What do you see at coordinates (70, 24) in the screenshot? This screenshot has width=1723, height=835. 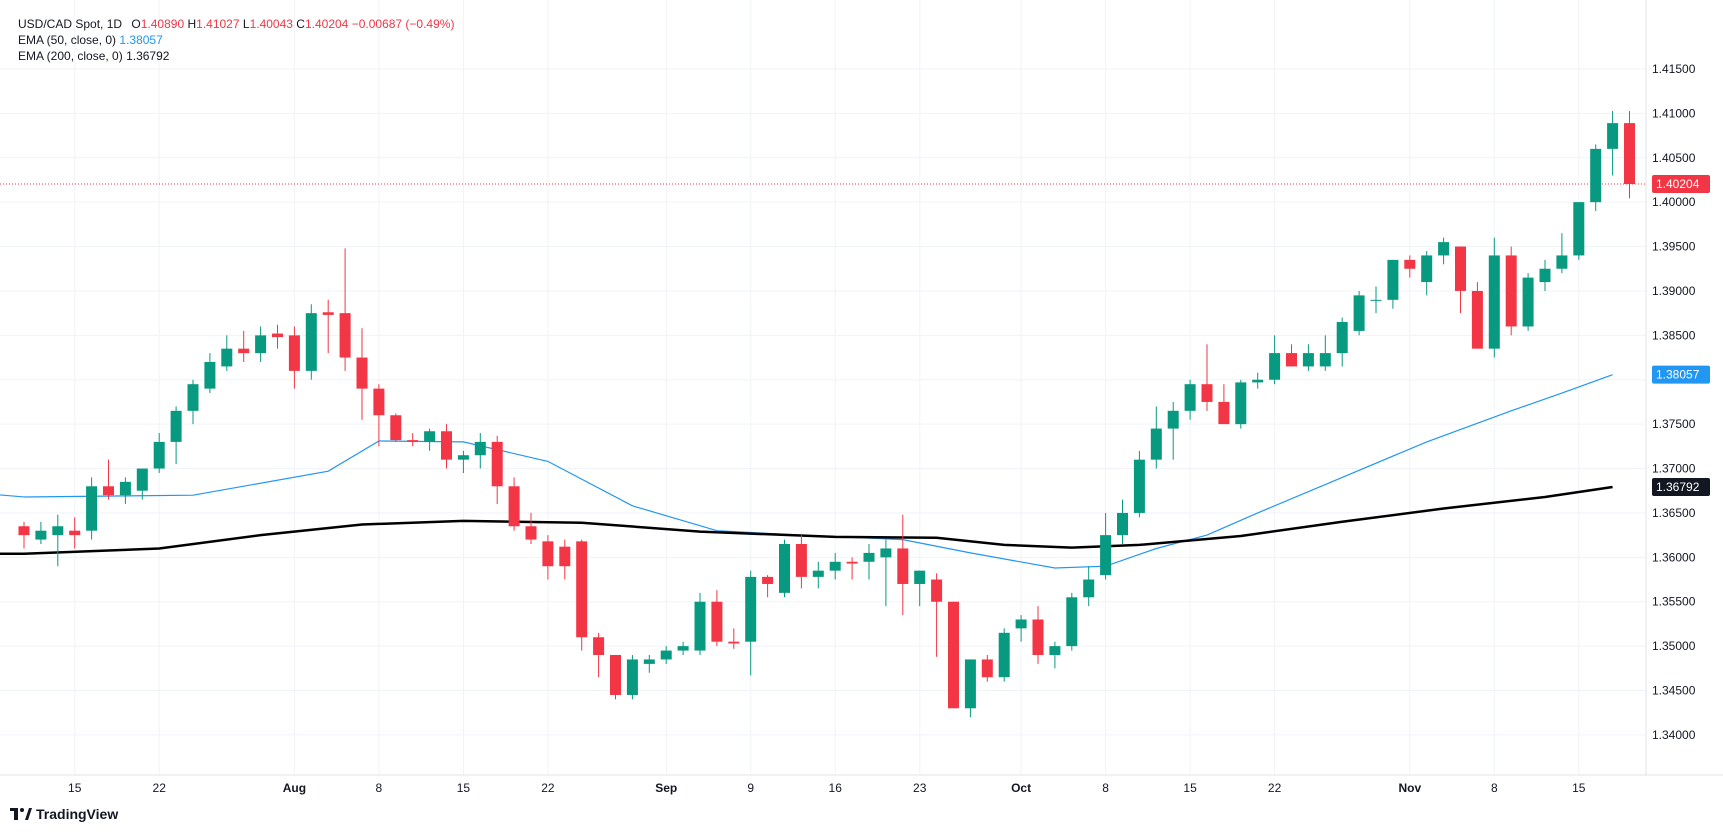 I see `legend-symbol: USD/CAD Spot, 1D` at bounding box center [70, 24].